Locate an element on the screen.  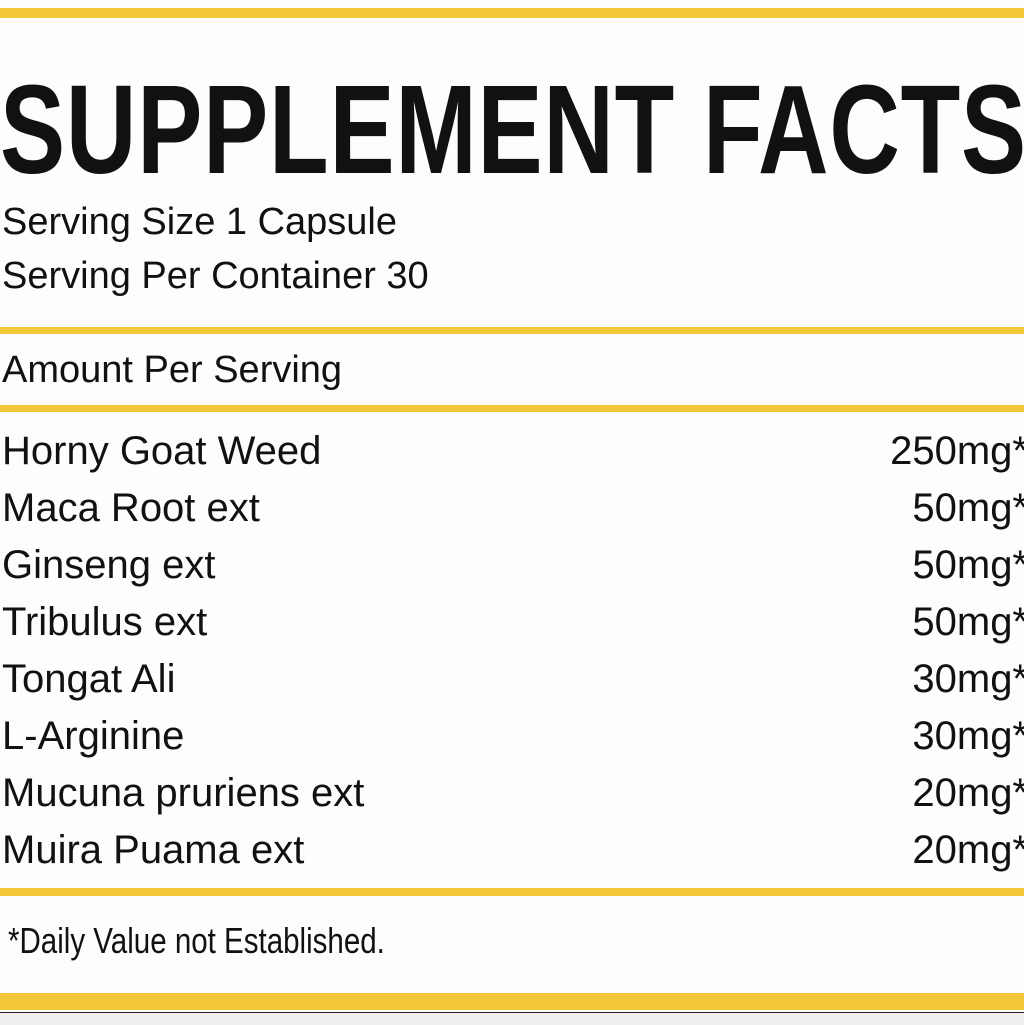
ingredient-name: Ginseng ext is located at coordinates (109, 565).